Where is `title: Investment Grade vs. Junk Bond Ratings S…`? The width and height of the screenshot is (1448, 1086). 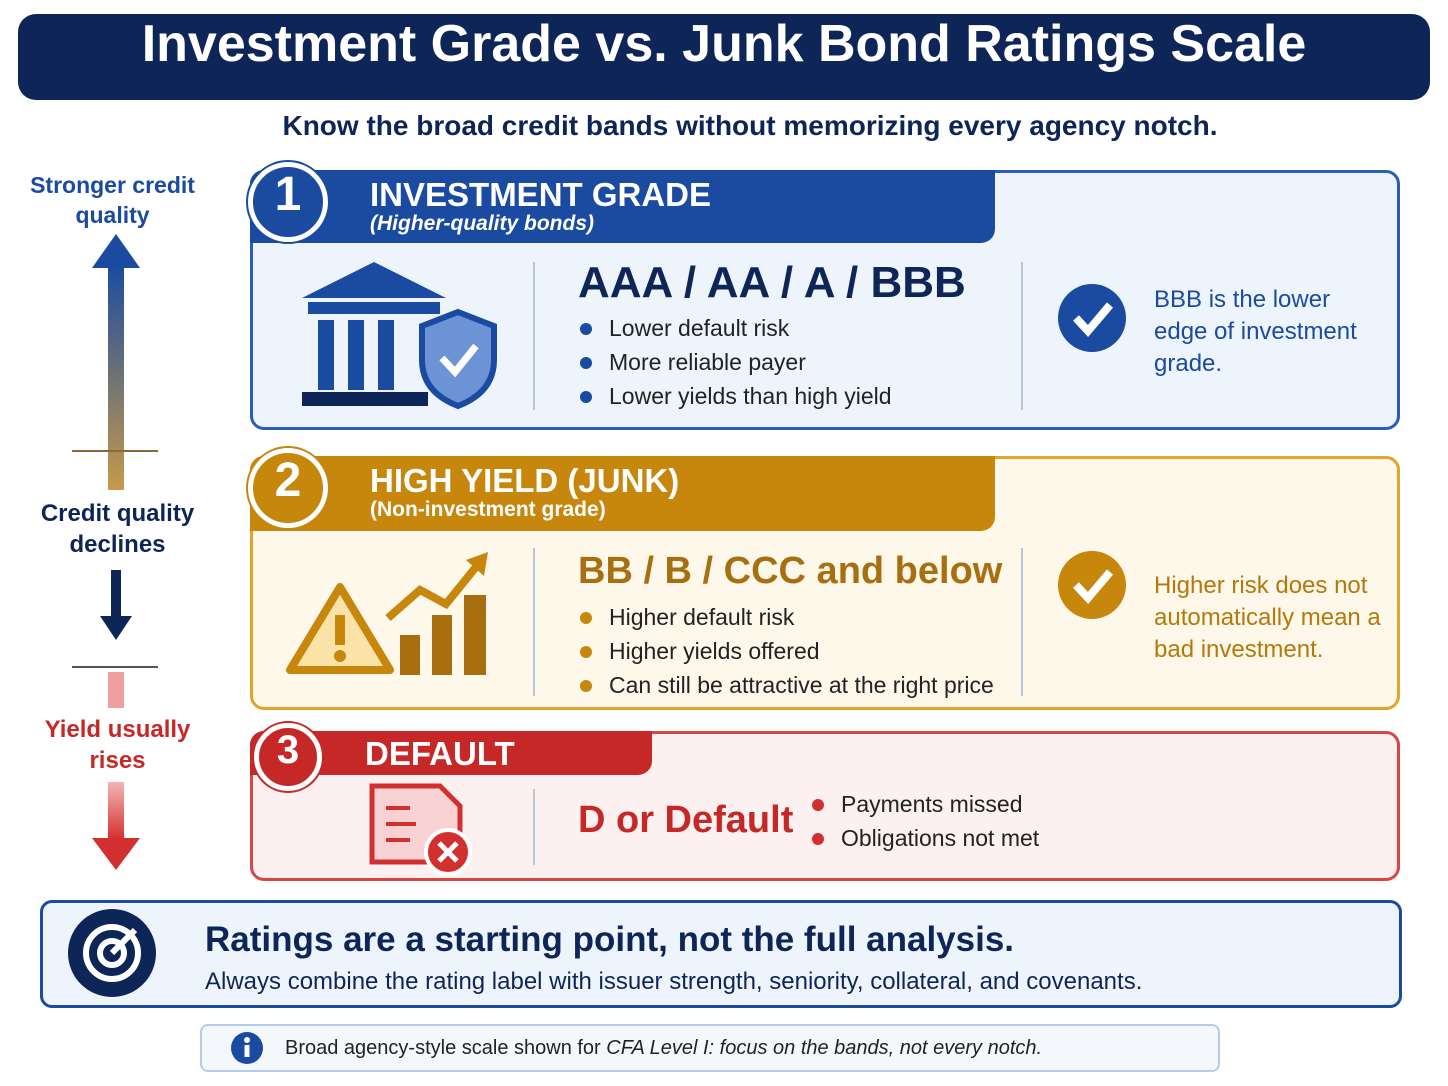 title: Investment Grade vs. Junk Bond Ratings S… is located at coordinates (724, 44).